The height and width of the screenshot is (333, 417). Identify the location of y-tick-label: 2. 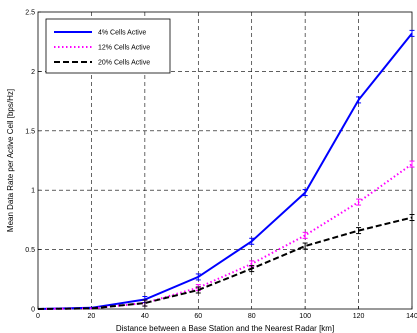
(33, 72).